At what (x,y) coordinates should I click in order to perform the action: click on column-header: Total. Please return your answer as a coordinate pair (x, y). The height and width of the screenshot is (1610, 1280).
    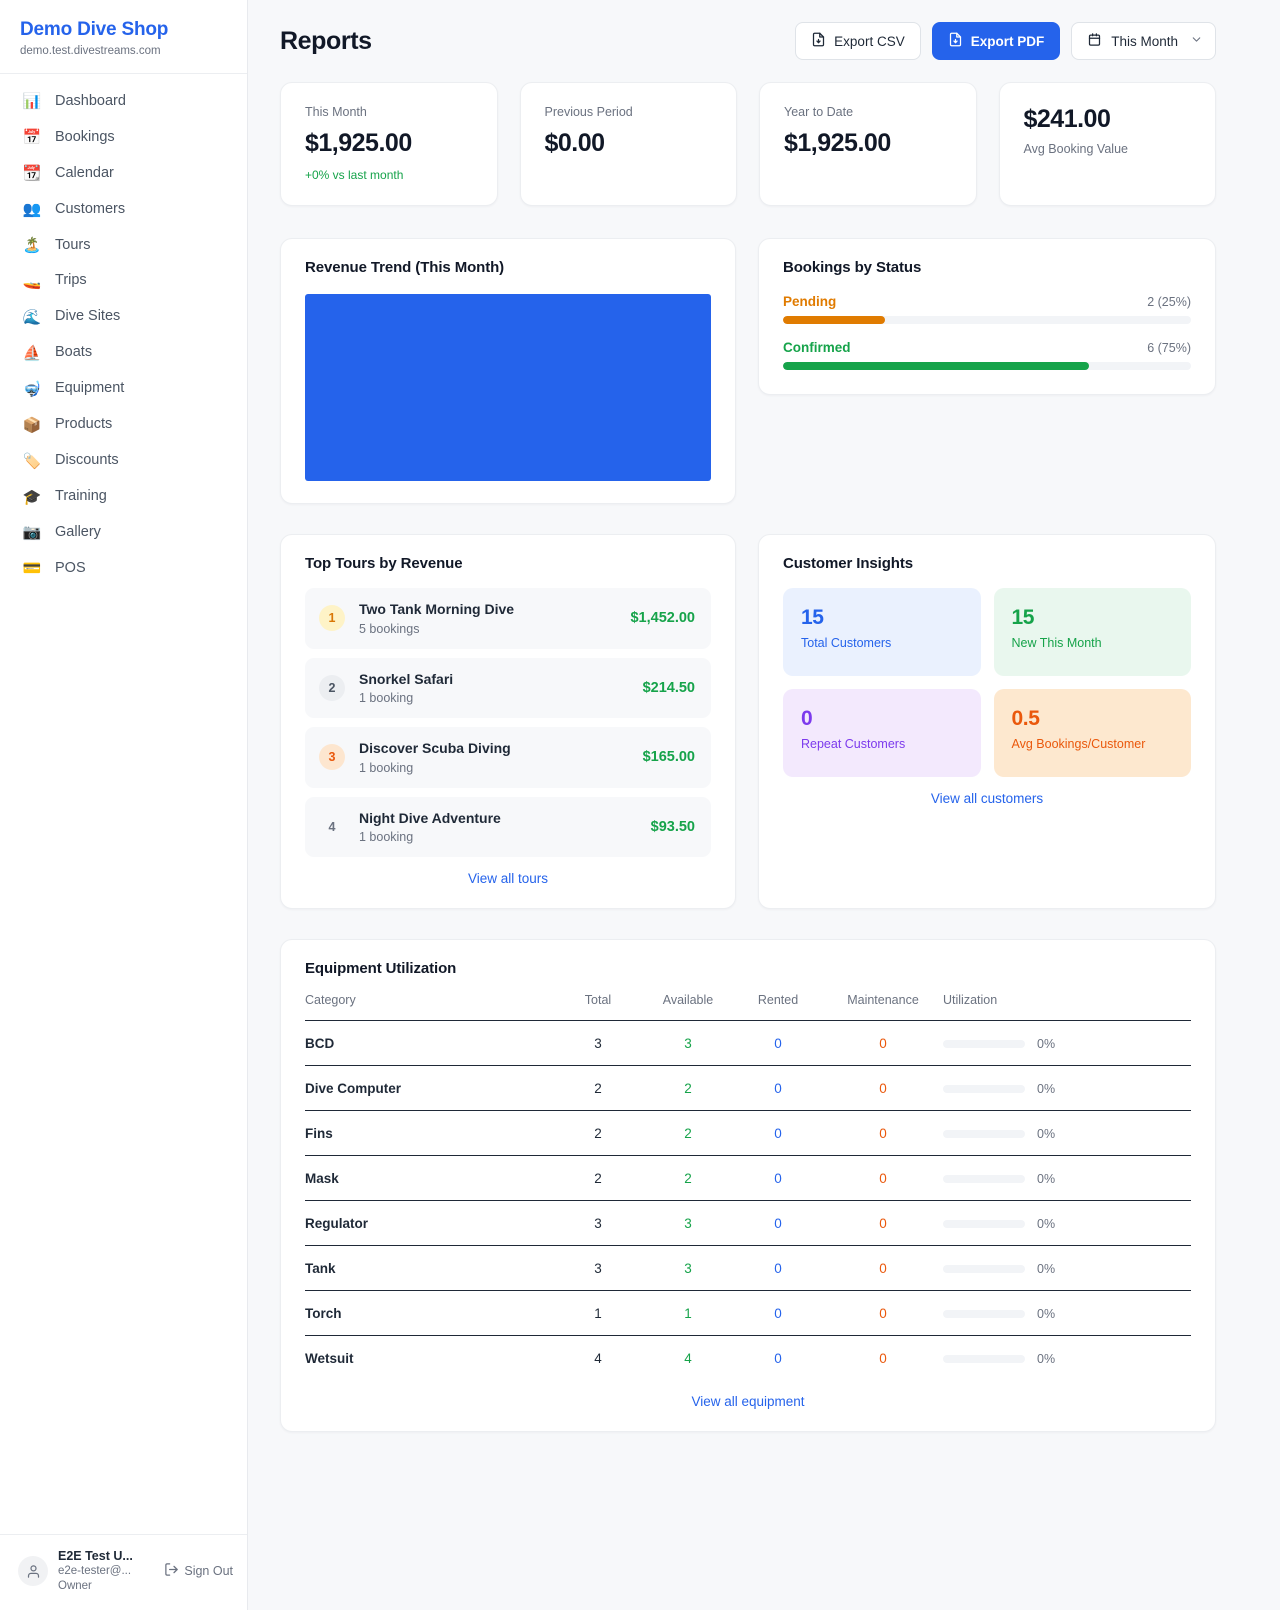
    Looking at the image, I should click on (598, 1007).